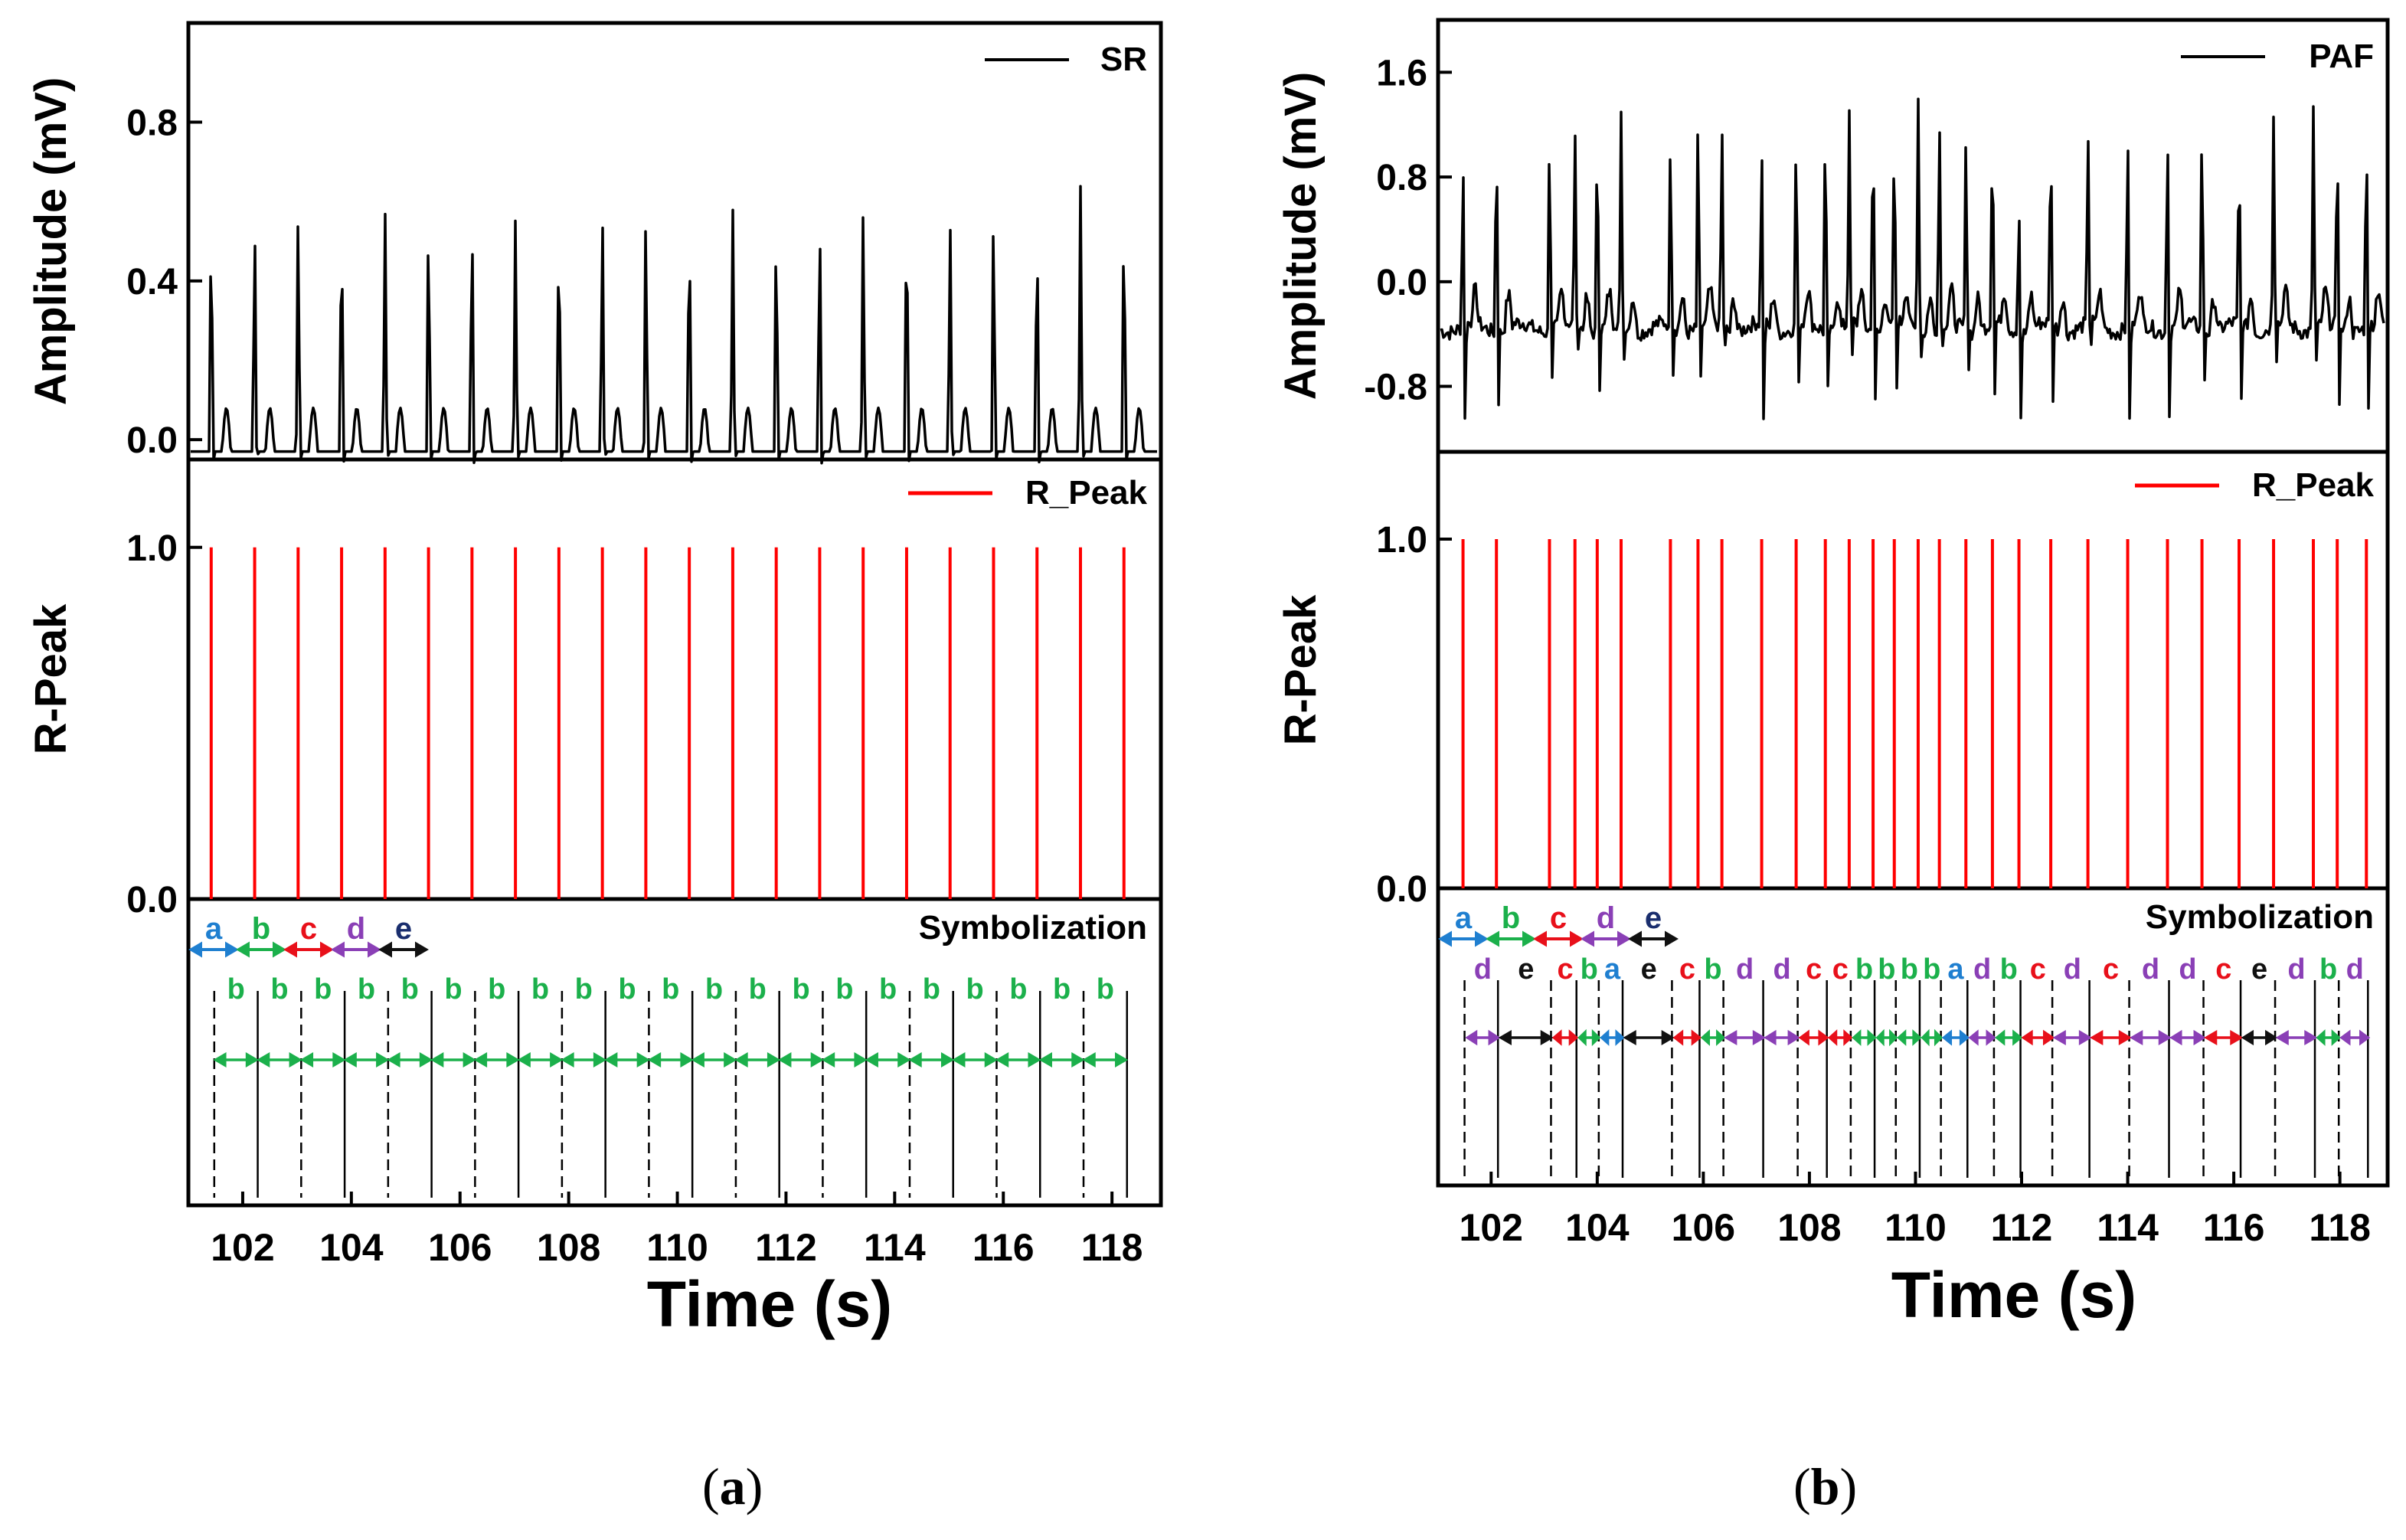  I want to click on key-arrow-d, so click(1606, 938).